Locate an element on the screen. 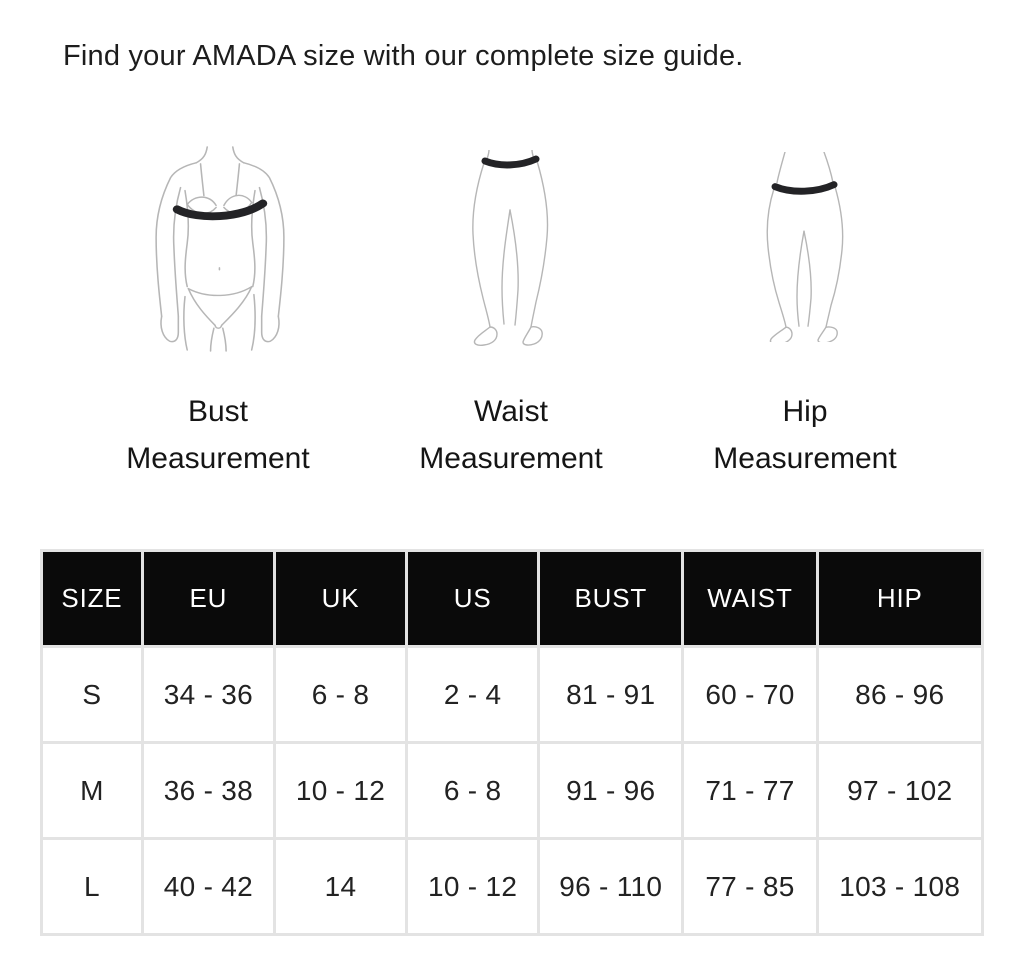 The height and width of the screenshot is (955, 1024). bust-measurement-figure-illustration is located at coordinates (220, 249).